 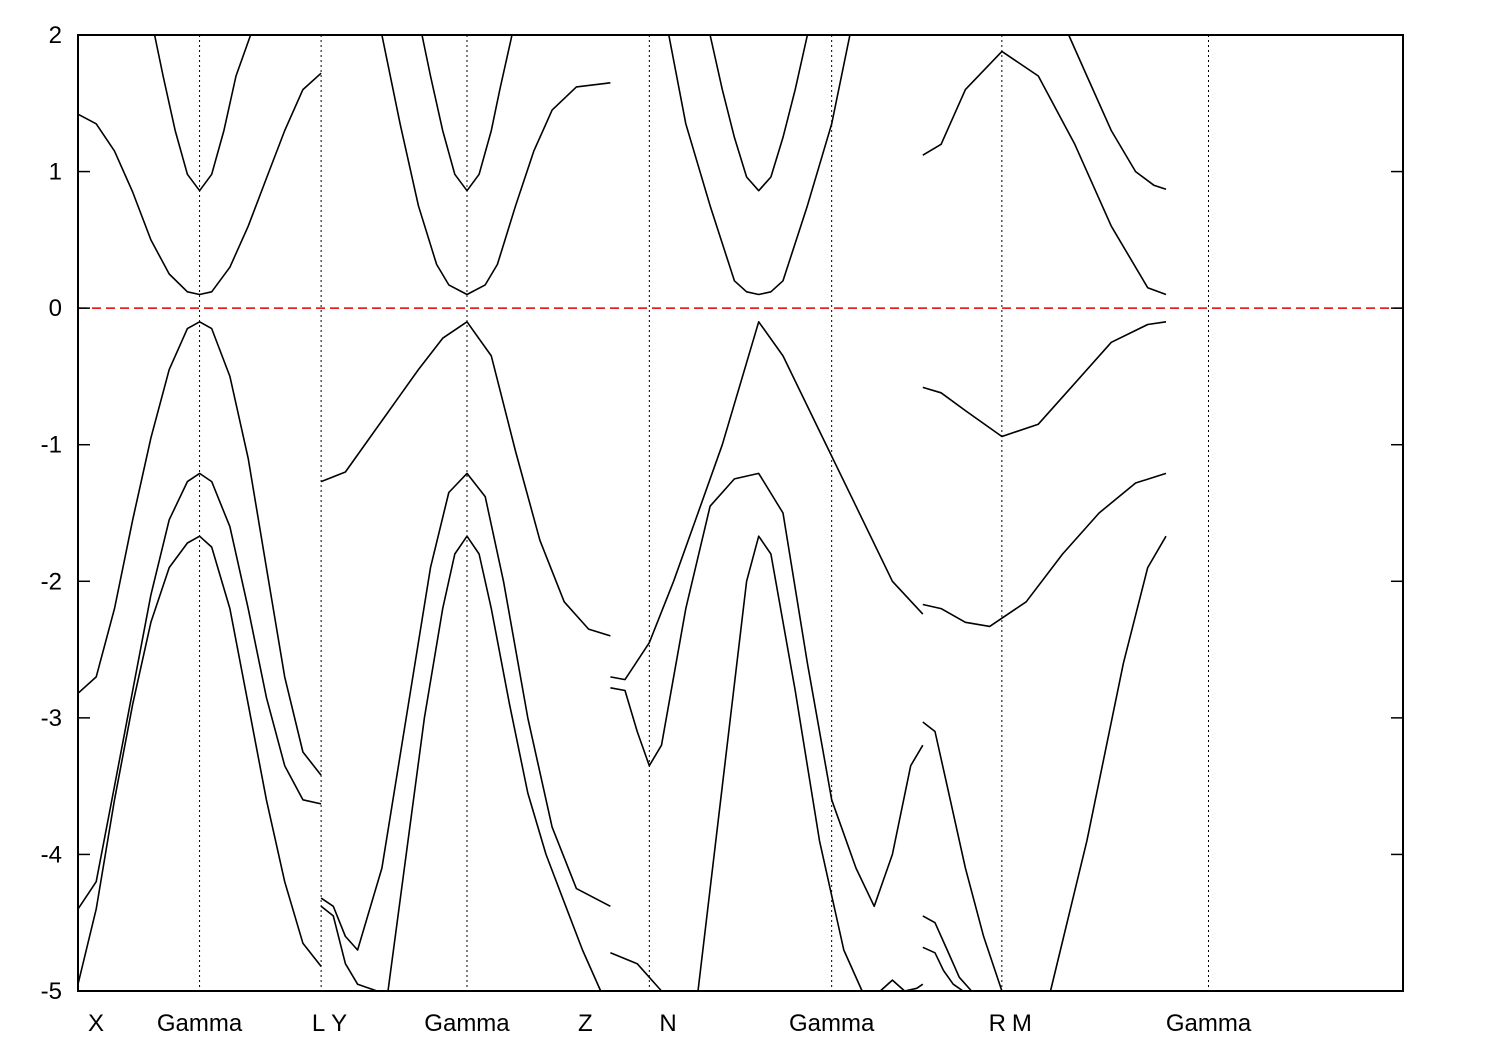 What do you see at coordinates (55, 35) in the screenshot?
I see `y-tick-label: 2` at bounding box center [55, 35].